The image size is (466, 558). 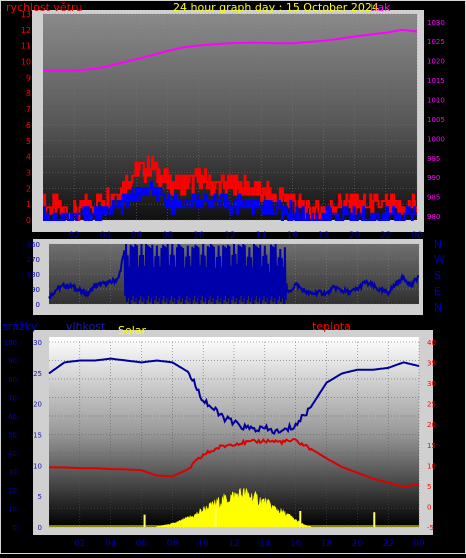 What do you see at coordinates (12, 380) in the screenshot?
I see `precip-y-tick-label: 80` at bounding box center [12, 380].